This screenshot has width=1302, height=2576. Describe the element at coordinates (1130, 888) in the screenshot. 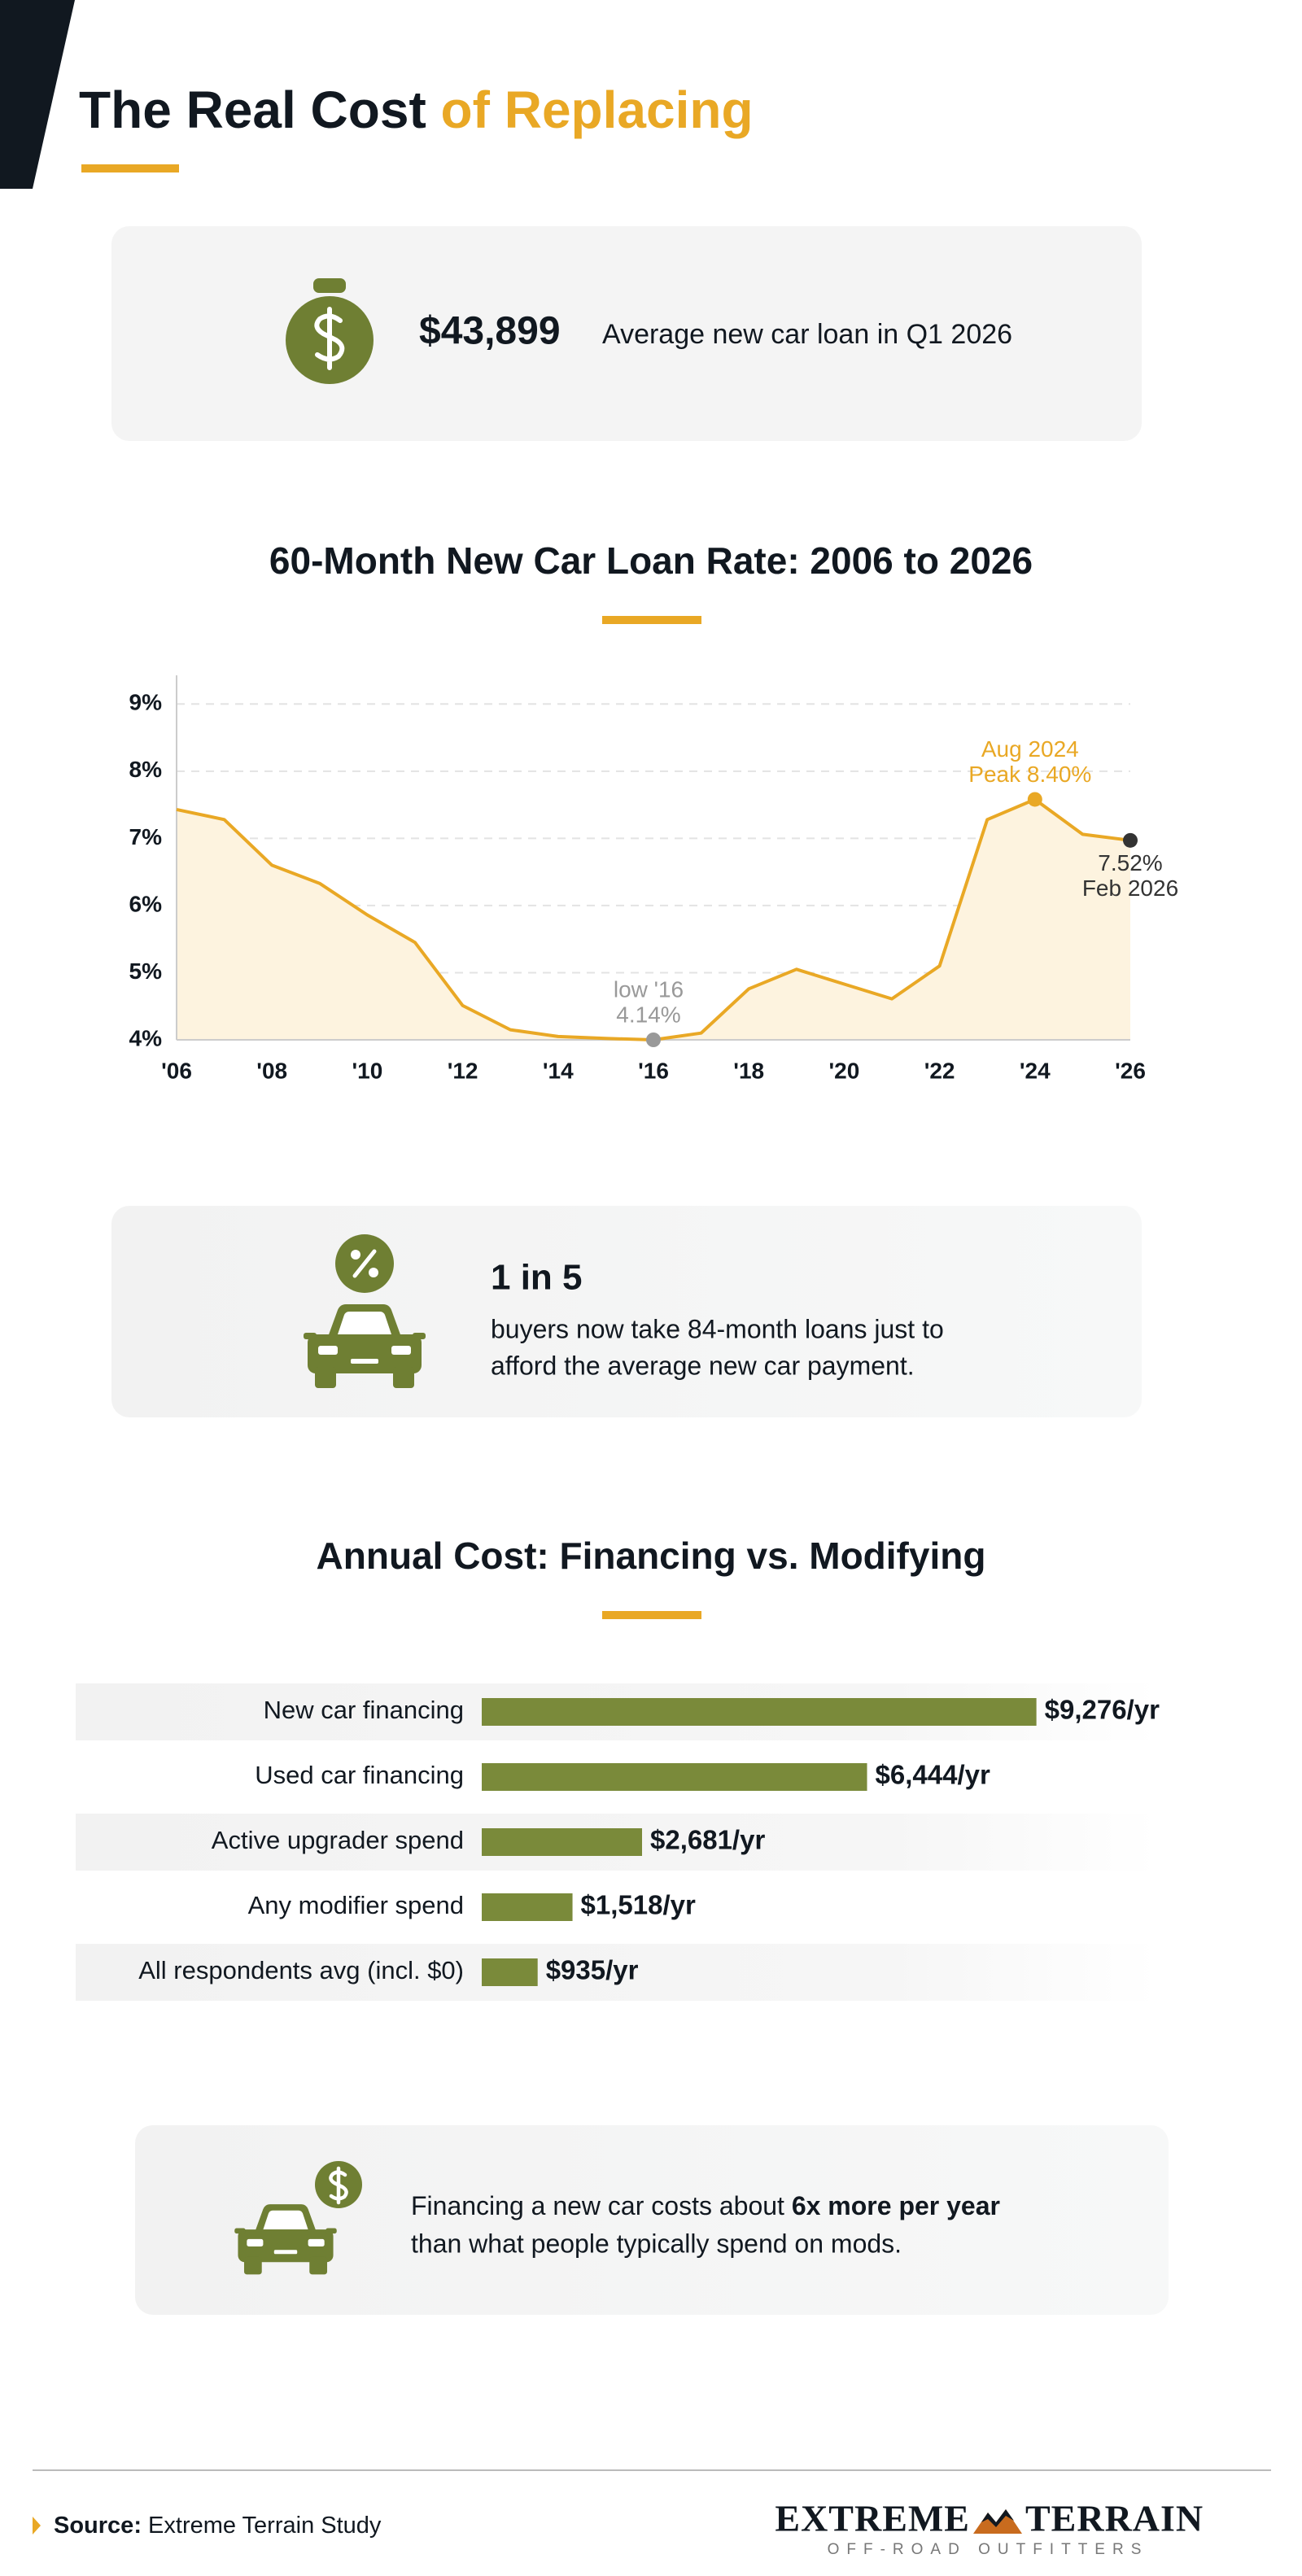

I see `annotation: Feb 2026` at that location.